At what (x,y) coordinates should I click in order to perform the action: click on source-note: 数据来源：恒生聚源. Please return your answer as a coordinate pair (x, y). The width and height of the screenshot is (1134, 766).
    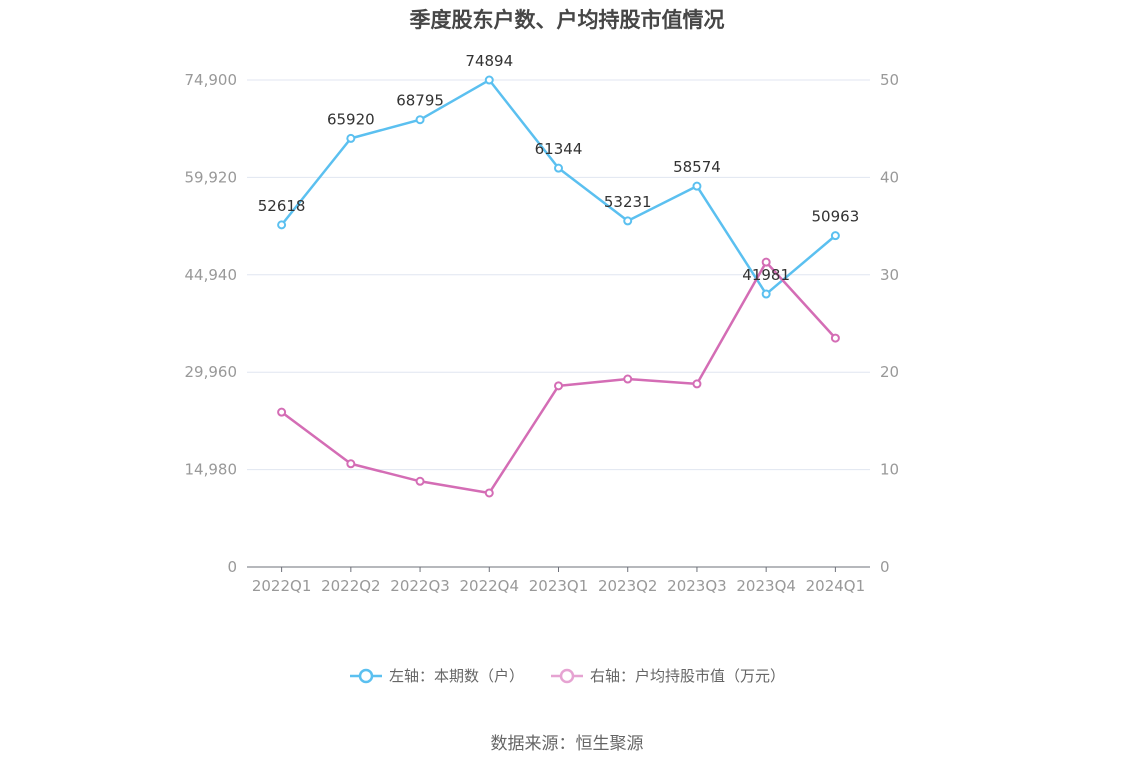
    Looking at the image, I should click on (567, 744).